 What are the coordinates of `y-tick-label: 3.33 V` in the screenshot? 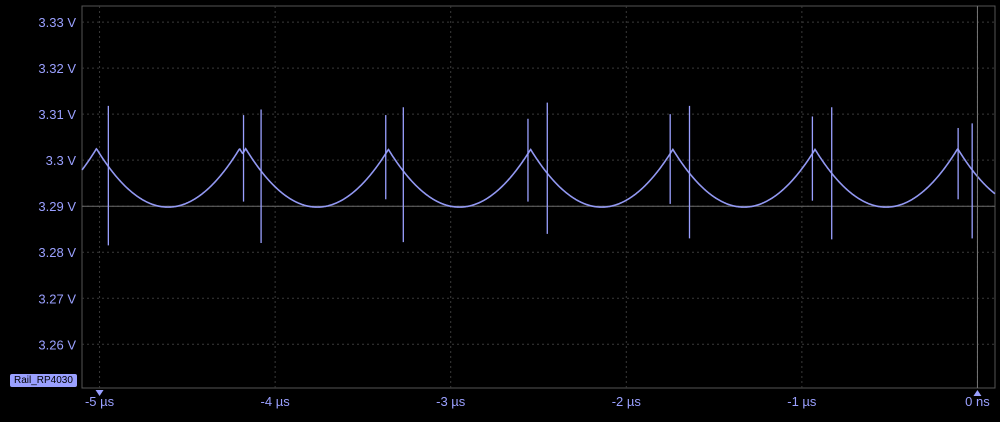 It's located at (57, 22).